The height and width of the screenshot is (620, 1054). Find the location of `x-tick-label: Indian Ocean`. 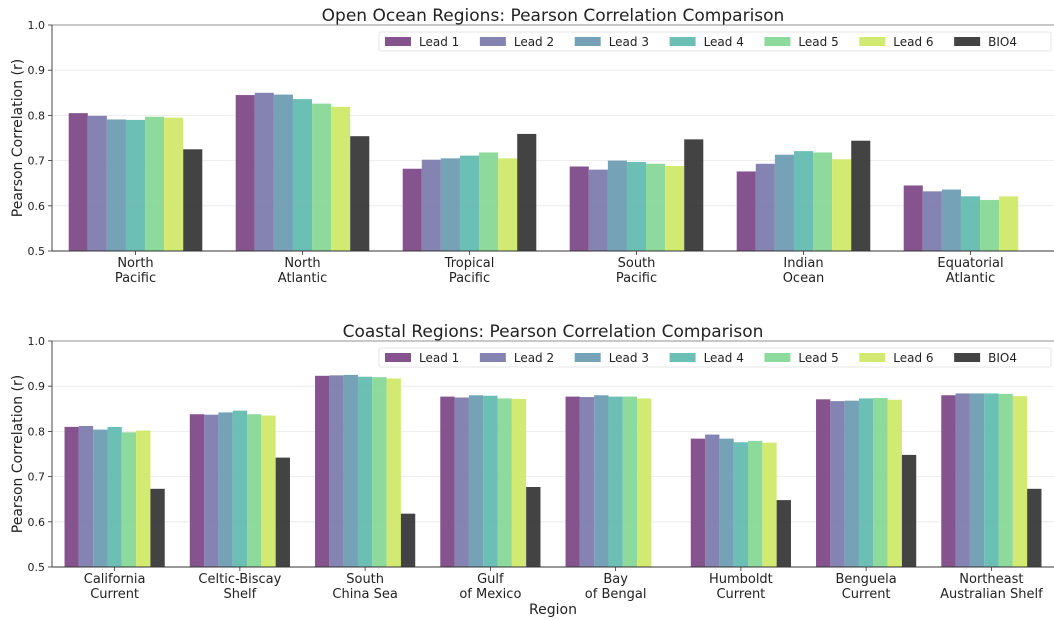

x-tick-label: Indian Ocean is located at coordinates (804, 271).